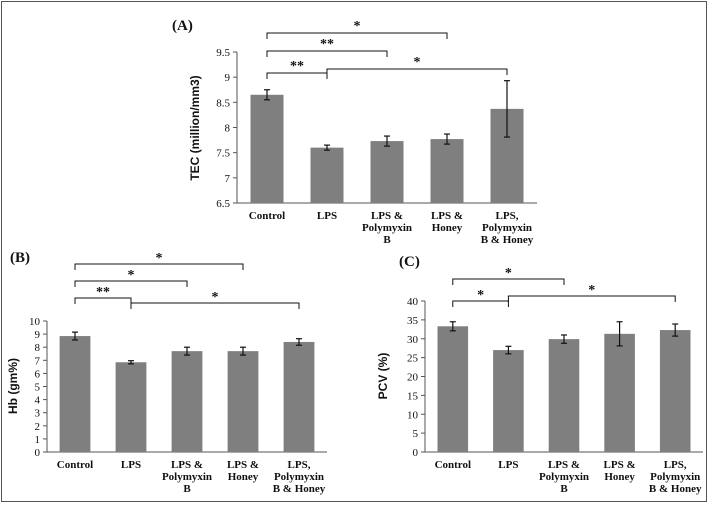 The height and width of the screenshot is (505, 710). I want to click on y-tick-label: 3, so click(38, 414).